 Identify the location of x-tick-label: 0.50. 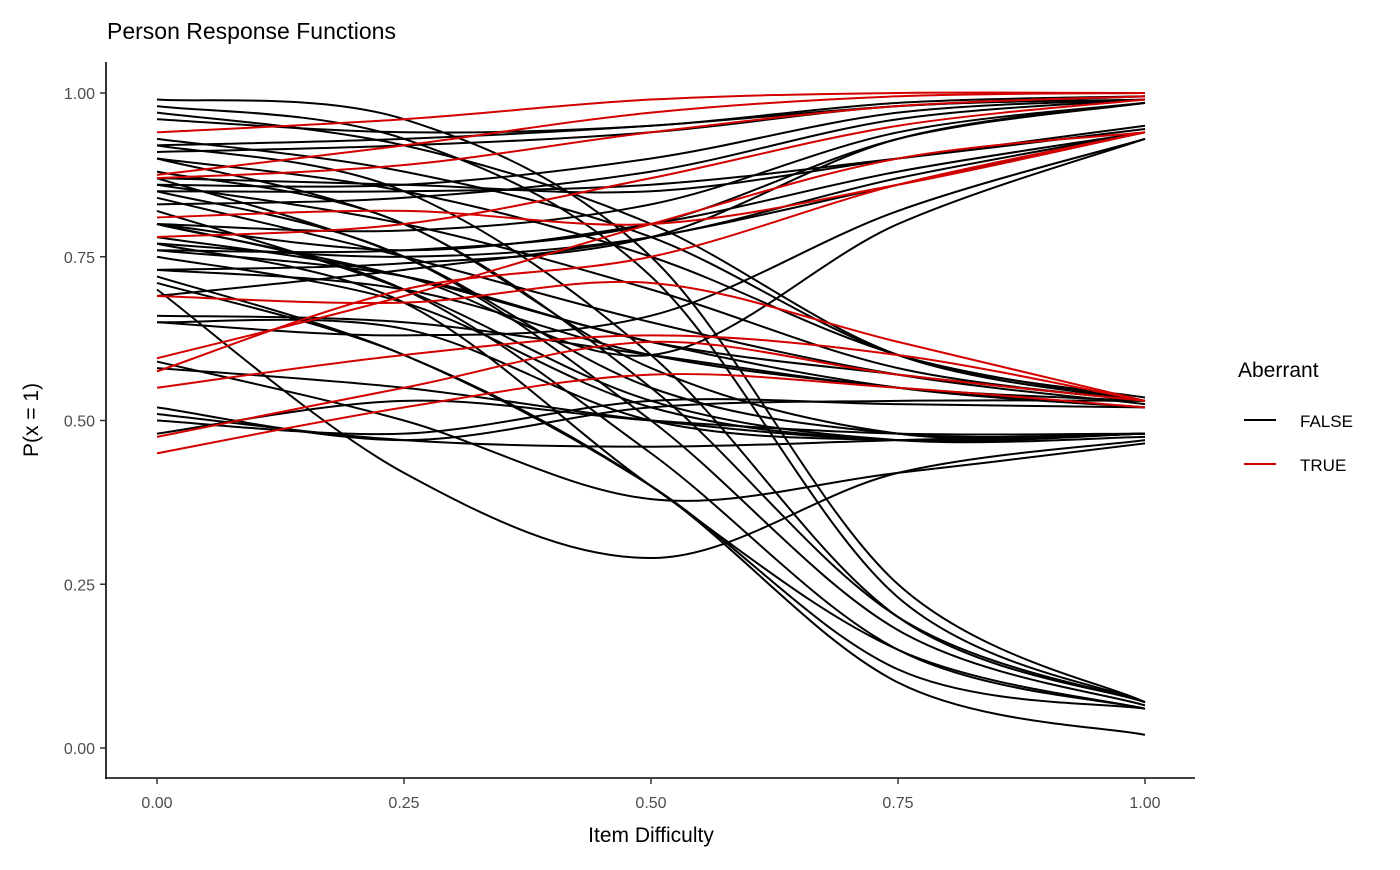
(650, 803).